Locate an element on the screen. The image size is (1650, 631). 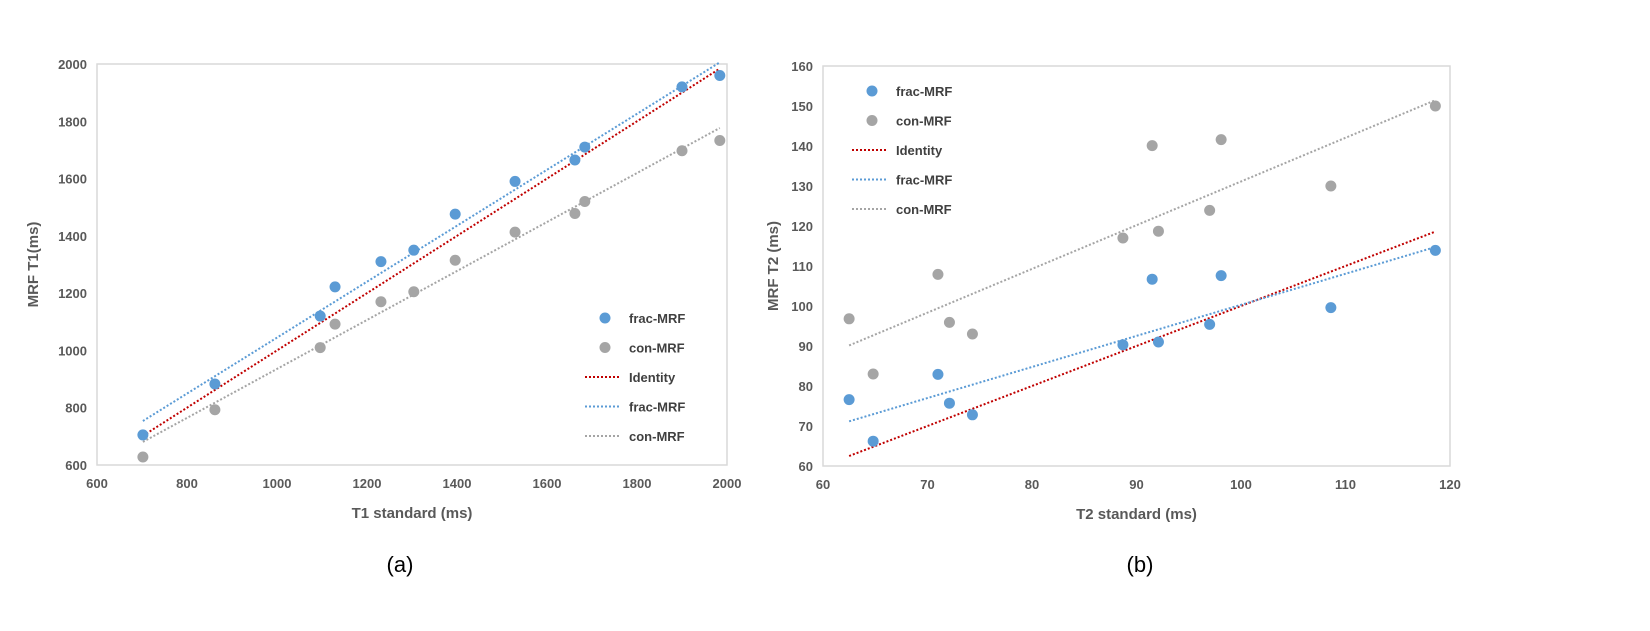
x-tick-label: 120 is located at coordinates (1450, 484).